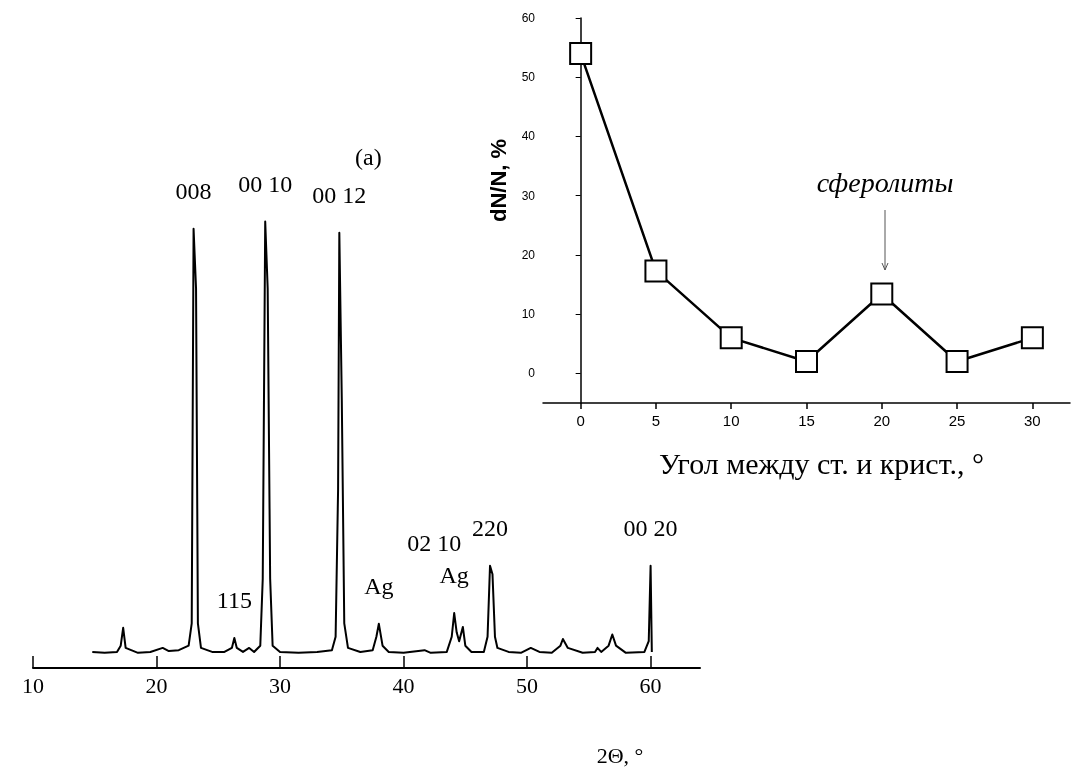 The width and height of the screenshot is (1081, 773). Describe the element at coordinates (580, 420) in the screenshot. I see `x-tick-label: 0` at that location.